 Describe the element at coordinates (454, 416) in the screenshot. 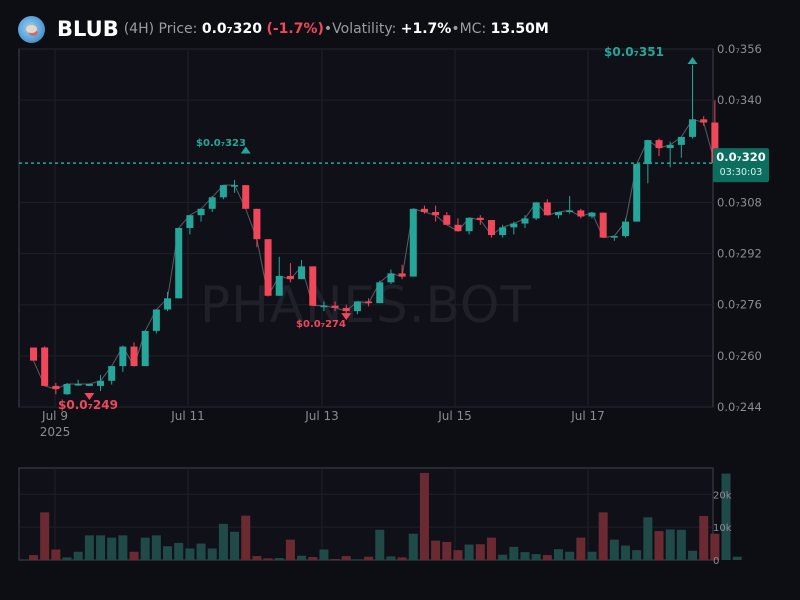

I see `x-tick-label: Jul 15` at that location.